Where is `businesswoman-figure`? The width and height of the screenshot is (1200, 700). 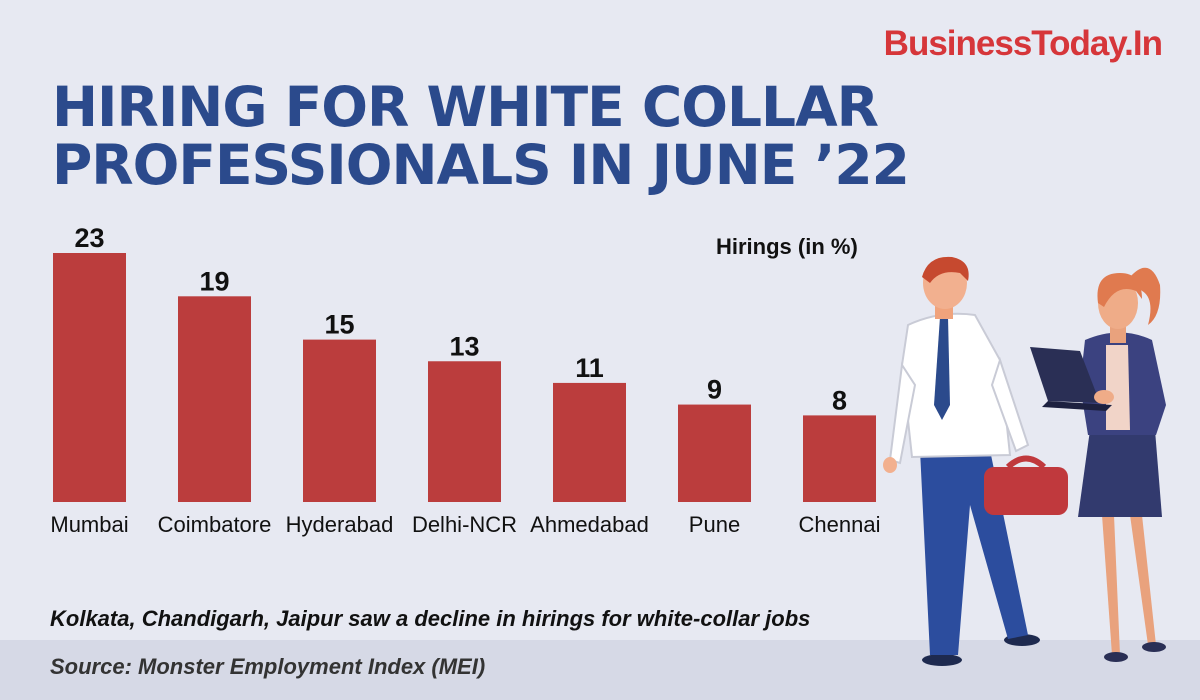 businesswoman-figure is located at coordinates (1098, 464).